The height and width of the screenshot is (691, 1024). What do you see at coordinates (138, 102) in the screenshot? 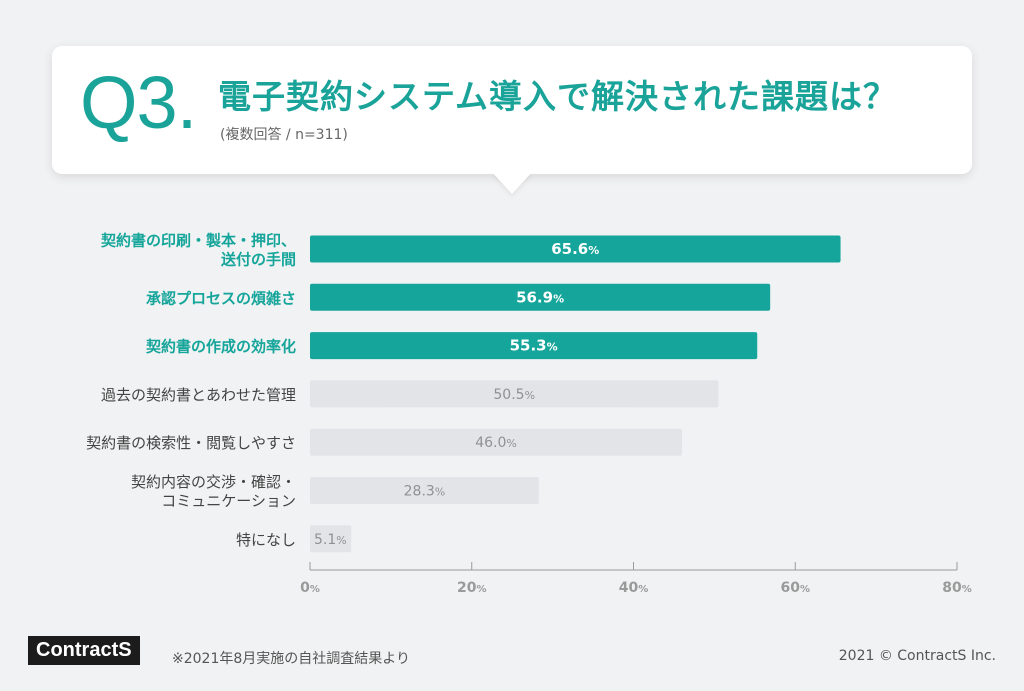
I see `question-number: Q3.` at bounding box center [138, 102].